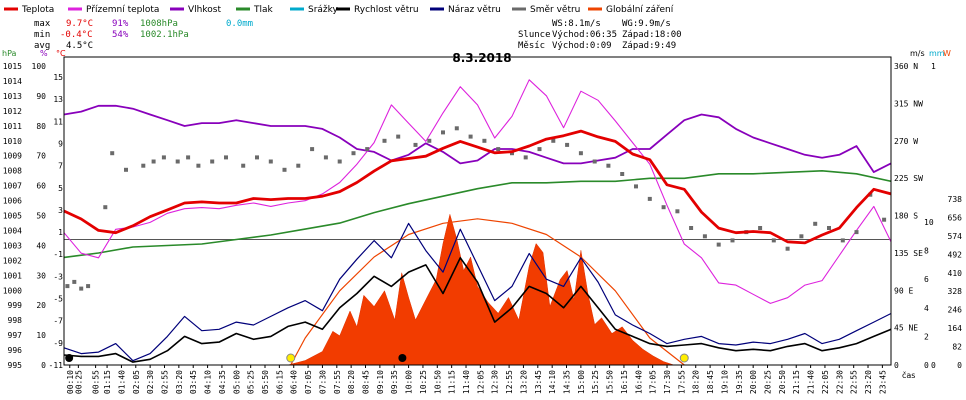 This screenshot has width=966, height=400. Describe the element at coordinates (906, 141) in the screenshot. I see `dir-tick-2: 270 W` at that location.